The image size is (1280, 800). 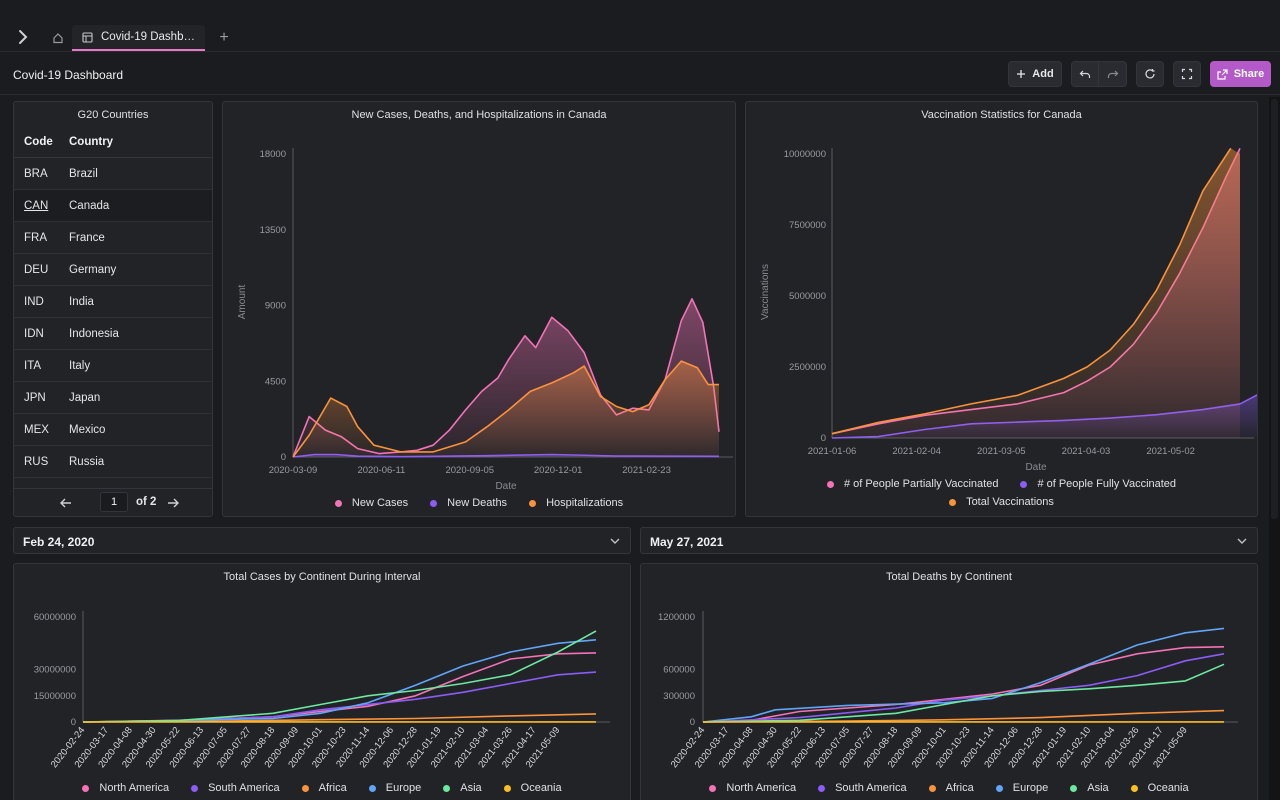 What do you see at coordinates (55, 617) in the screenshot?
I see `y-tick-label: 60000000` at bounding box center [55, 617].